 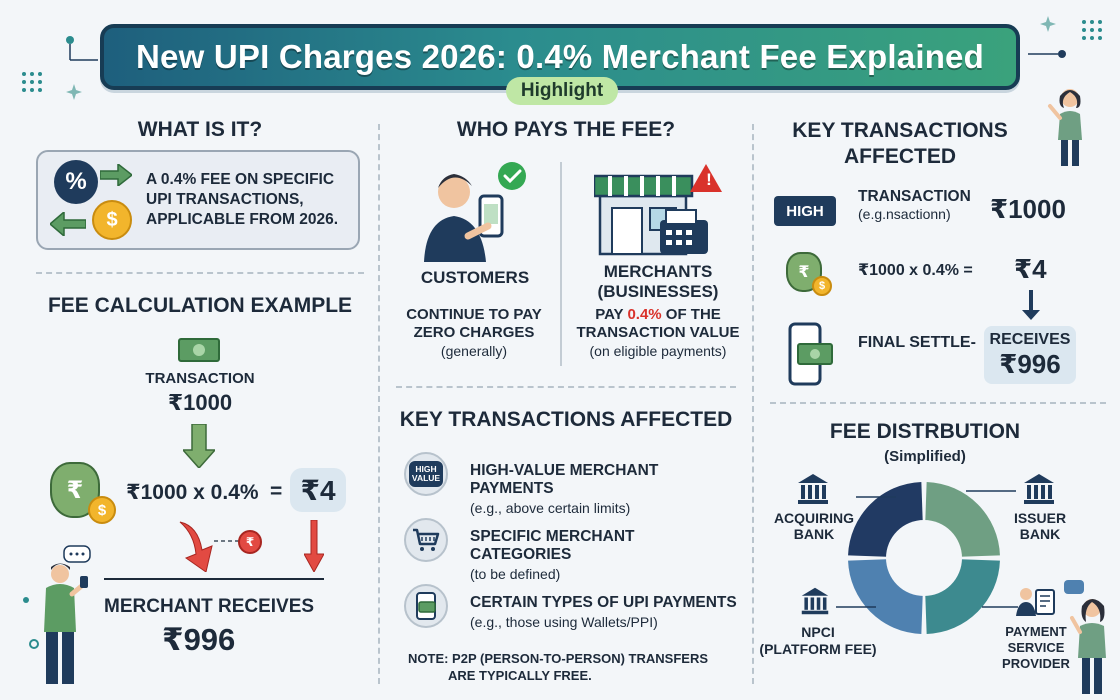 I want to click on dollar-coin-icon: $, so click(x=112, y=220).